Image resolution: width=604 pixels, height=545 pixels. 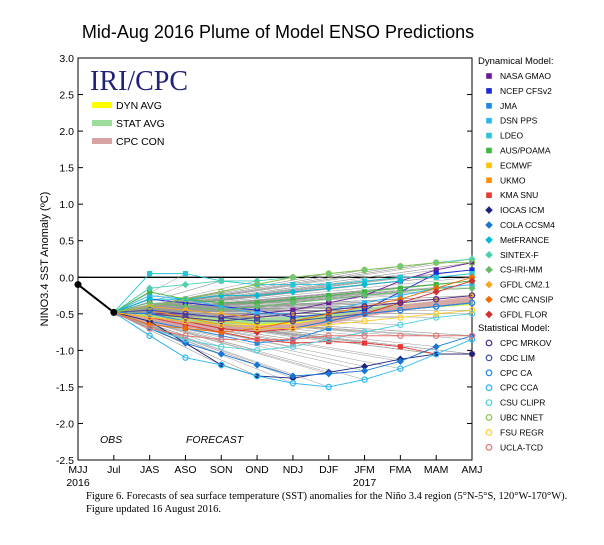 What do you see at coordinates (139, 81) in the screenshot?
I see `iri-cpc-logo: IRI/CPC` at bounding box center [139, 81].